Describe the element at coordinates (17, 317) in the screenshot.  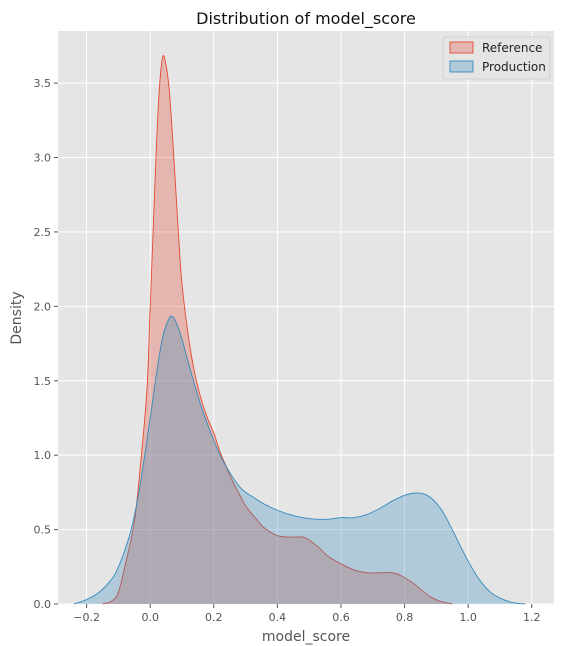
I see `y-axis-label: Density` at that location.